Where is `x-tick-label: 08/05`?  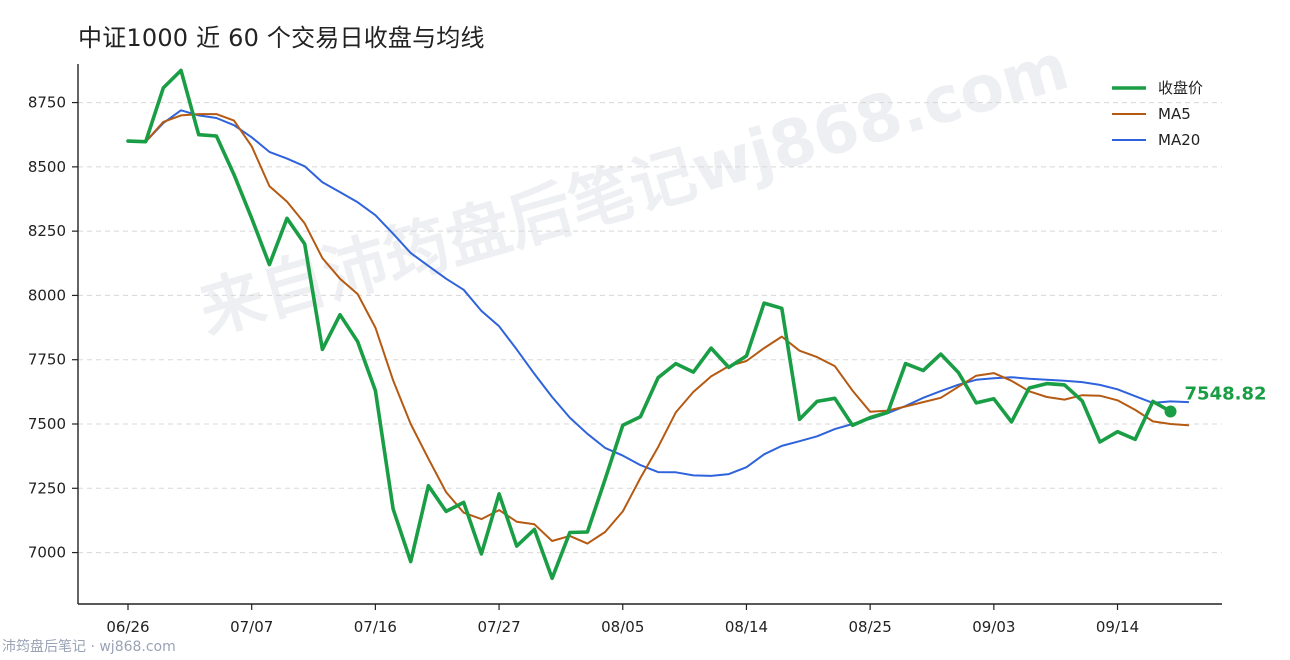 x-tick-label: 08/05 is located at coordinates (622, 627).